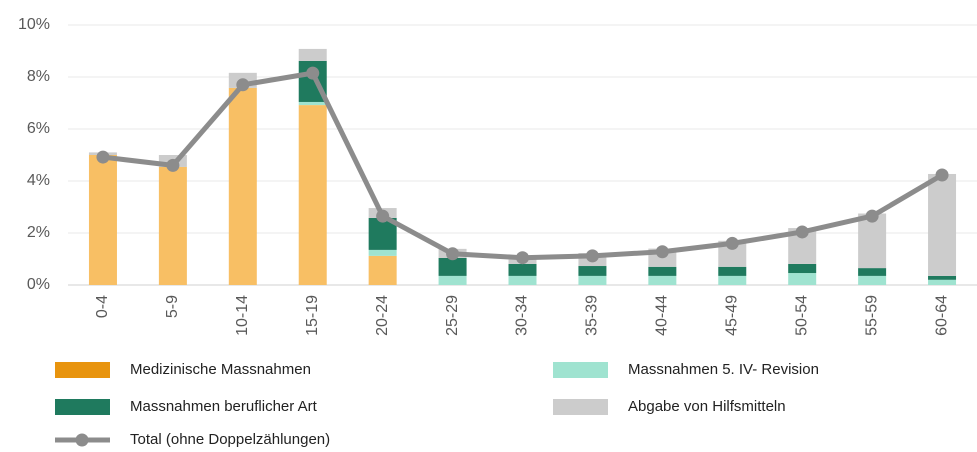 The width and height of the screenshot is (977, 452). What do you see at coordinates (592, 315) in the screenshot?
I see `x-tick-label: 35-39` at bounding box center [592, 315].